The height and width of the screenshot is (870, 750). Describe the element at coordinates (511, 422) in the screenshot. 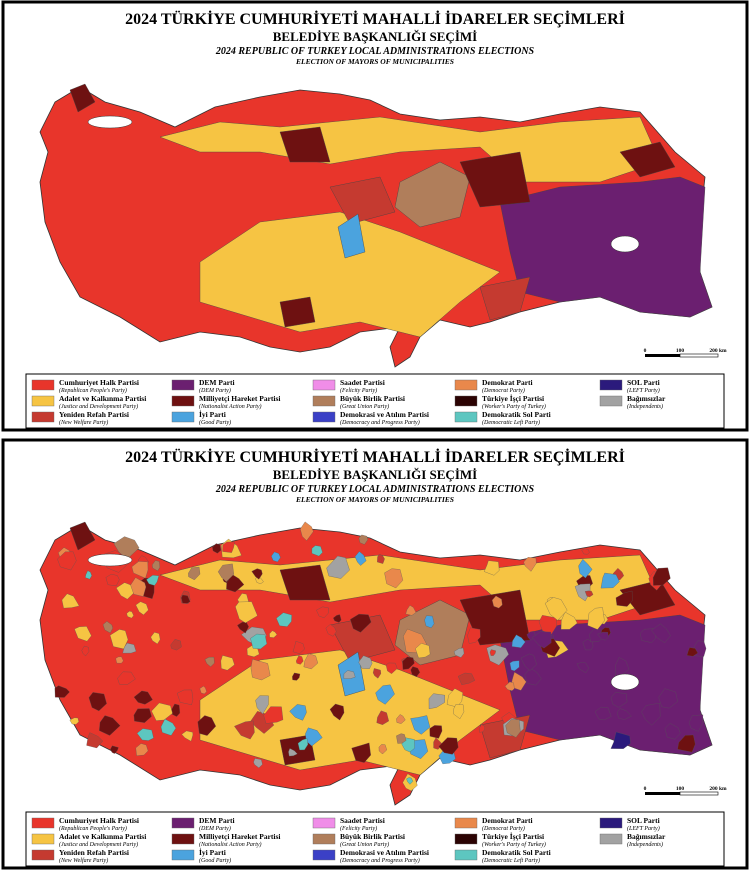

I see `legend-note: (Democratic Left Party)` at that location.